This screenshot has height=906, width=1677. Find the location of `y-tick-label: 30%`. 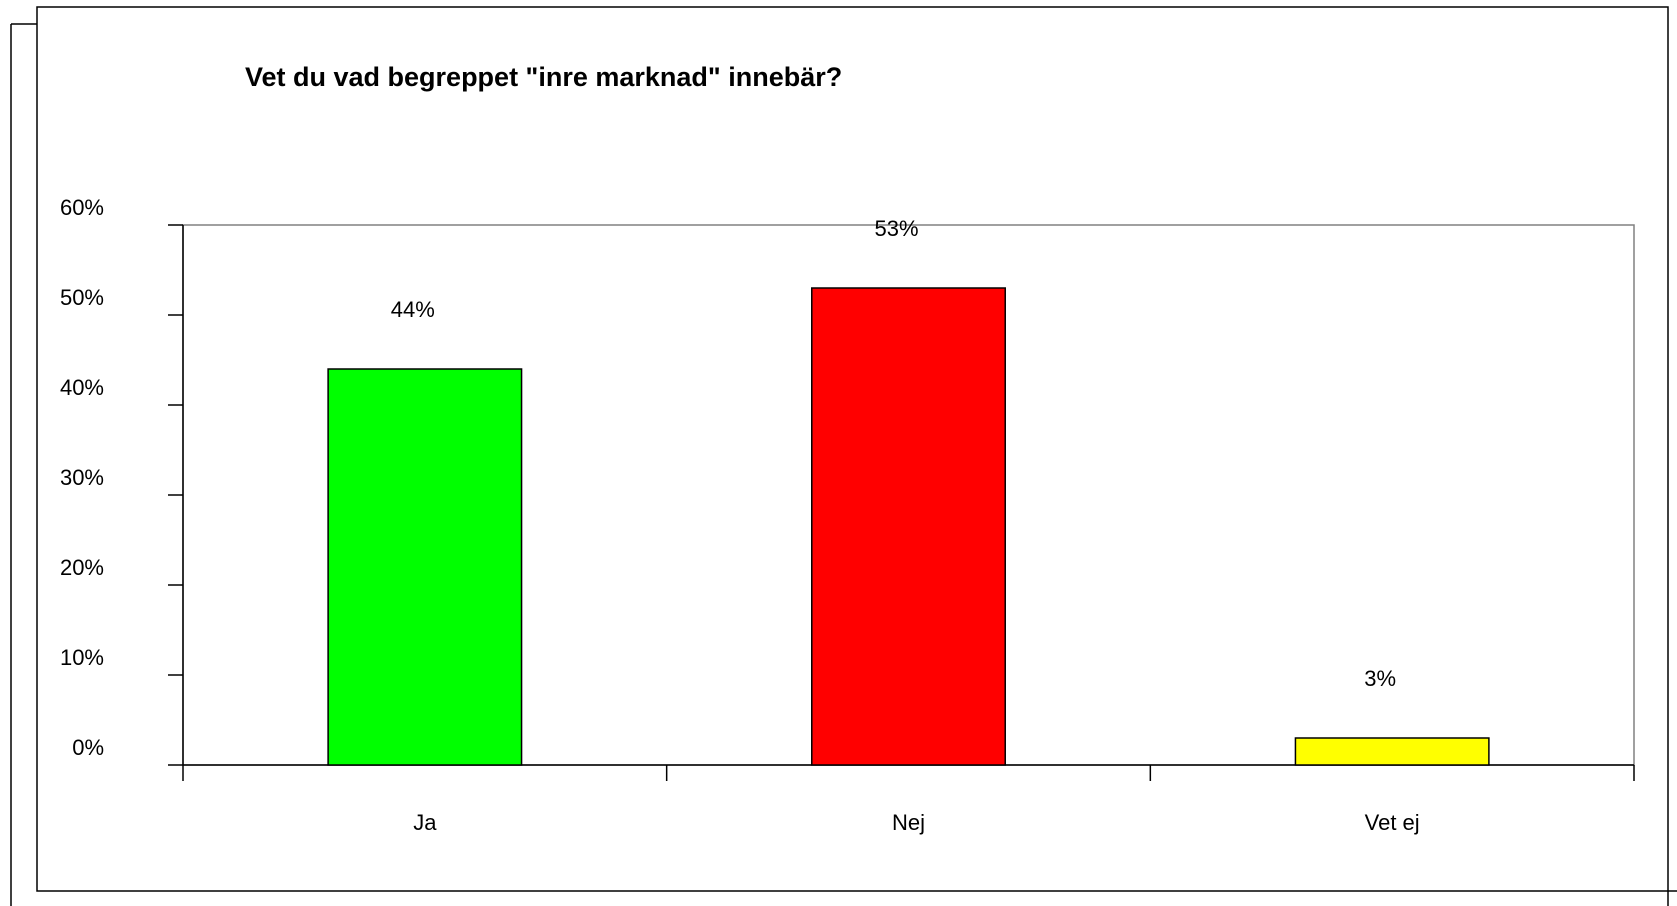

y-tick-label: 30% is located at coordinates (82, 477).